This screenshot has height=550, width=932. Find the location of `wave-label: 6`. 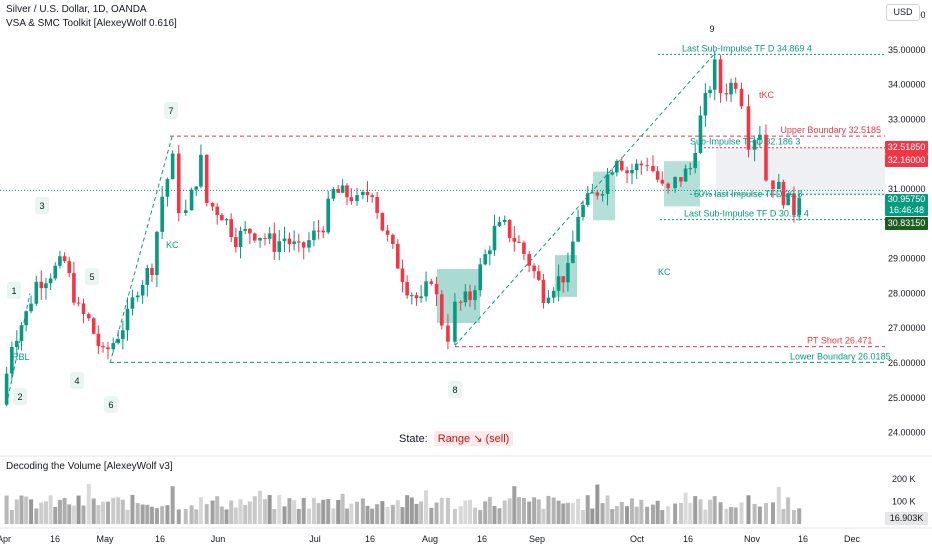

wave-label: 6 is located at coordinates (110, 405).